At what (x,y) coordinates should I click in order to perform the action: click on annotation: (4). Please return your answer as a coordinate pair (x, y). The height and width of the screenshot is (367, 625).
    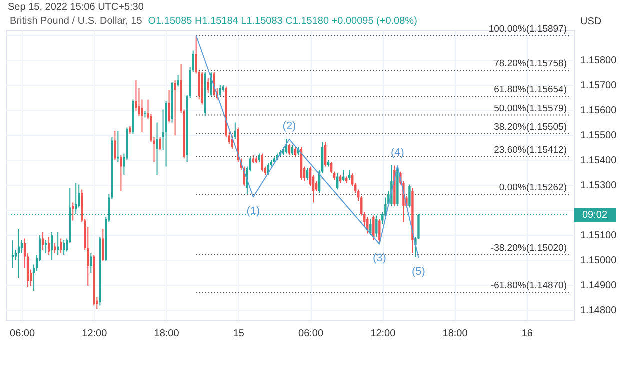
    Looking at the image, I should click on (397, 153).